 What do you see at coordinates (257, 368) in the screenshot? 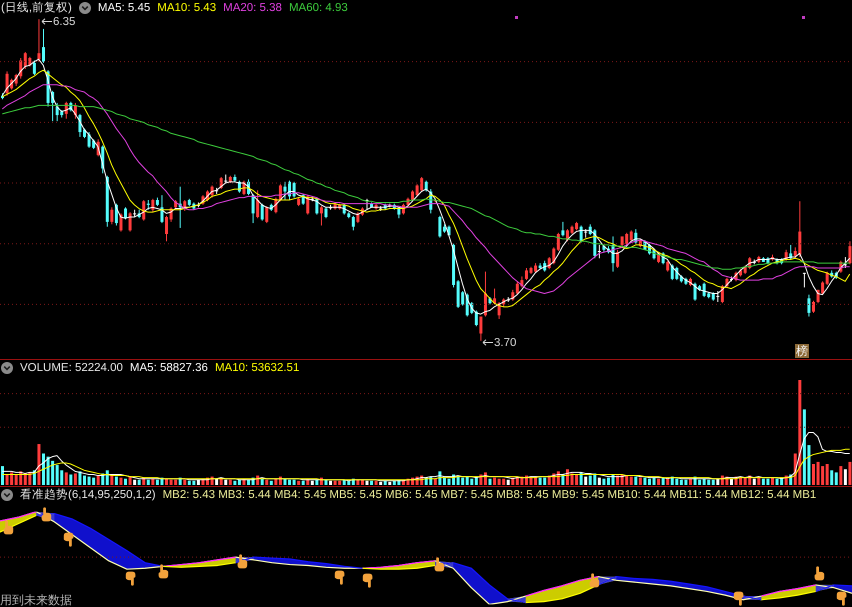
I see `text: MA10: 53632.51` at bounding box center [257, 368].